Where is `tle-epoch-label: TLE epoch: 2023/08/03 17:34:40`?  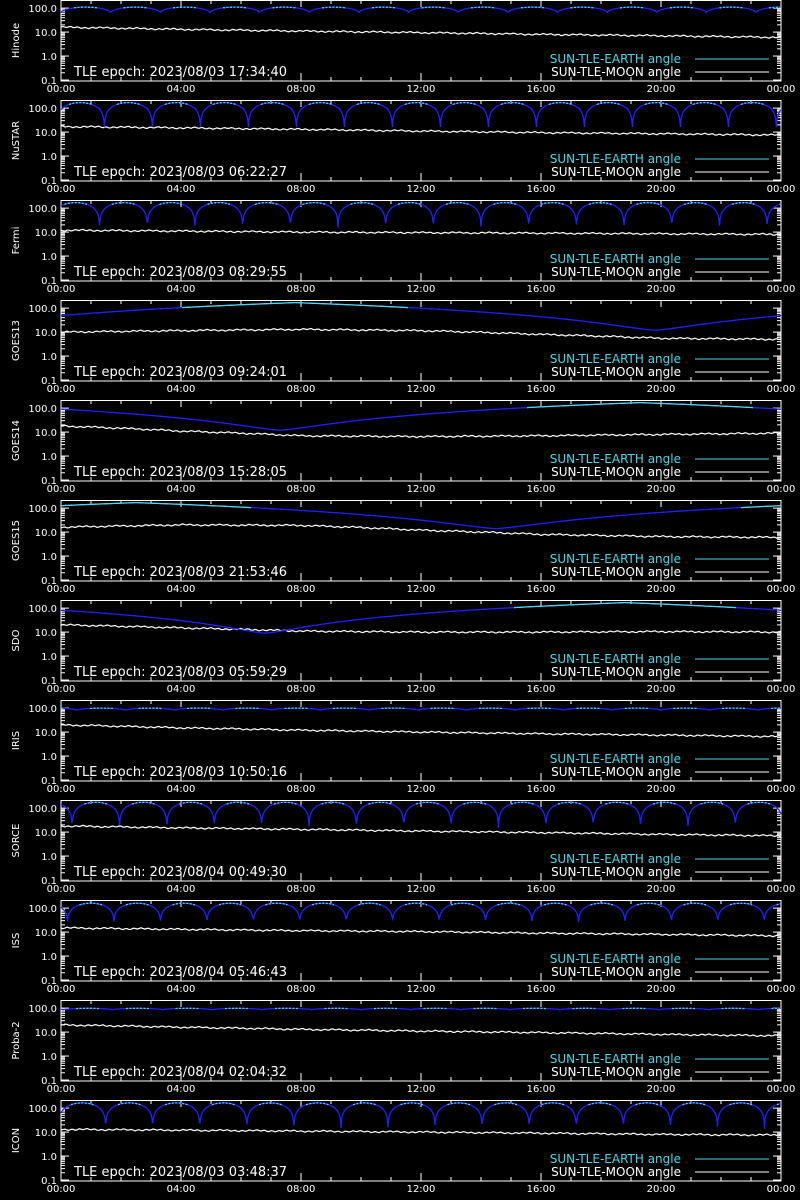 tle-epoch-label: TLE epoch: 2023/08/03 17:34:40 is located at coordinates (180, 72).